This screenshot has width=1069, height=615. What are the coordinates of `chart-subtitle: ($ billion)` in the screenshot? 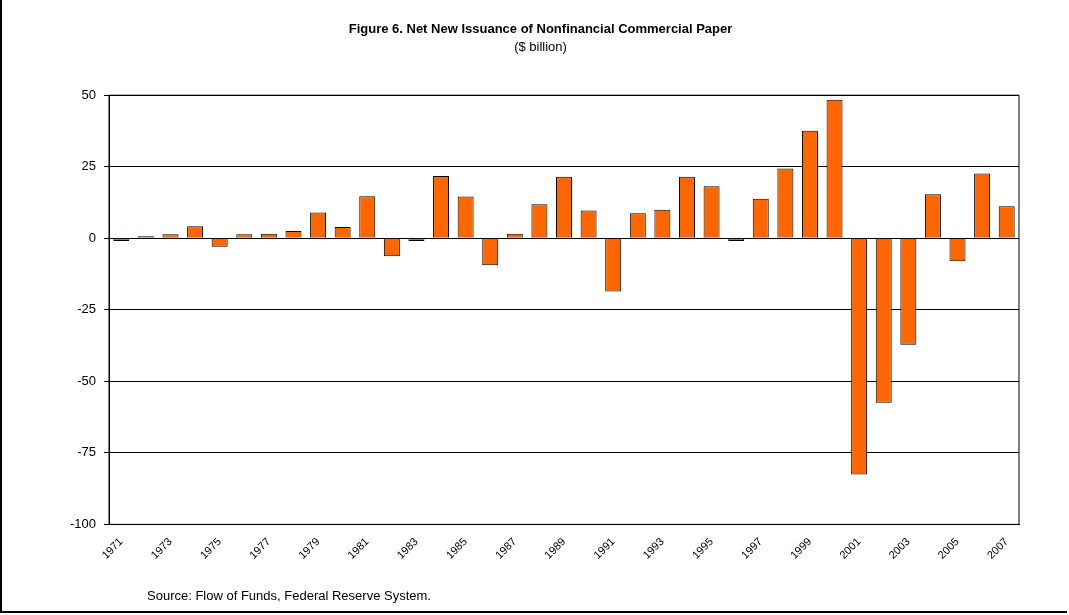 It's located at (540, 46).